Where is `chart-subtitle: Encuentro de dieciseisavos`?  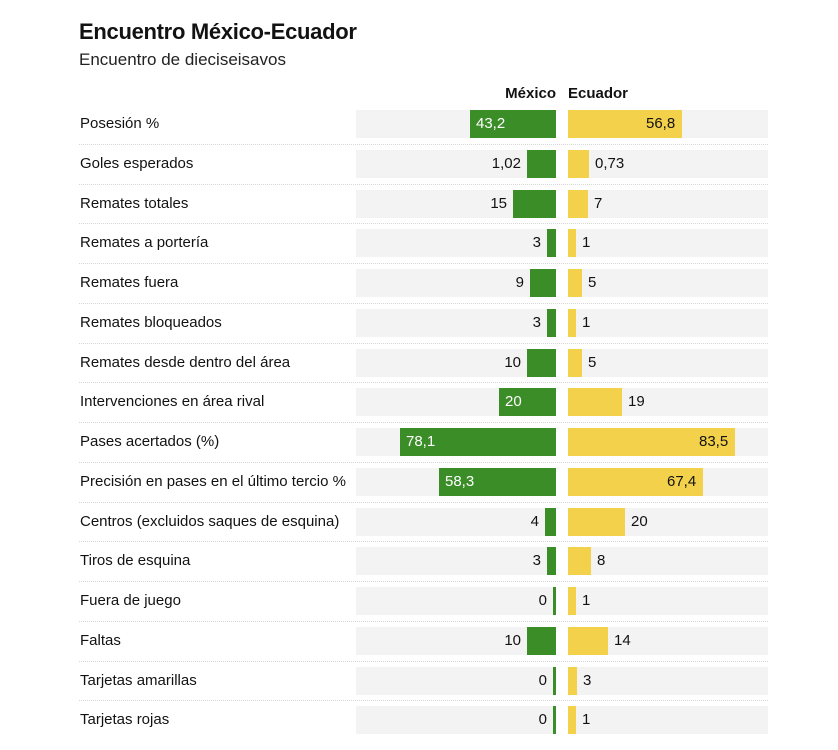 chart-subtitle: Encuentro de dieciseisavos is located at coordinates (182, 59).